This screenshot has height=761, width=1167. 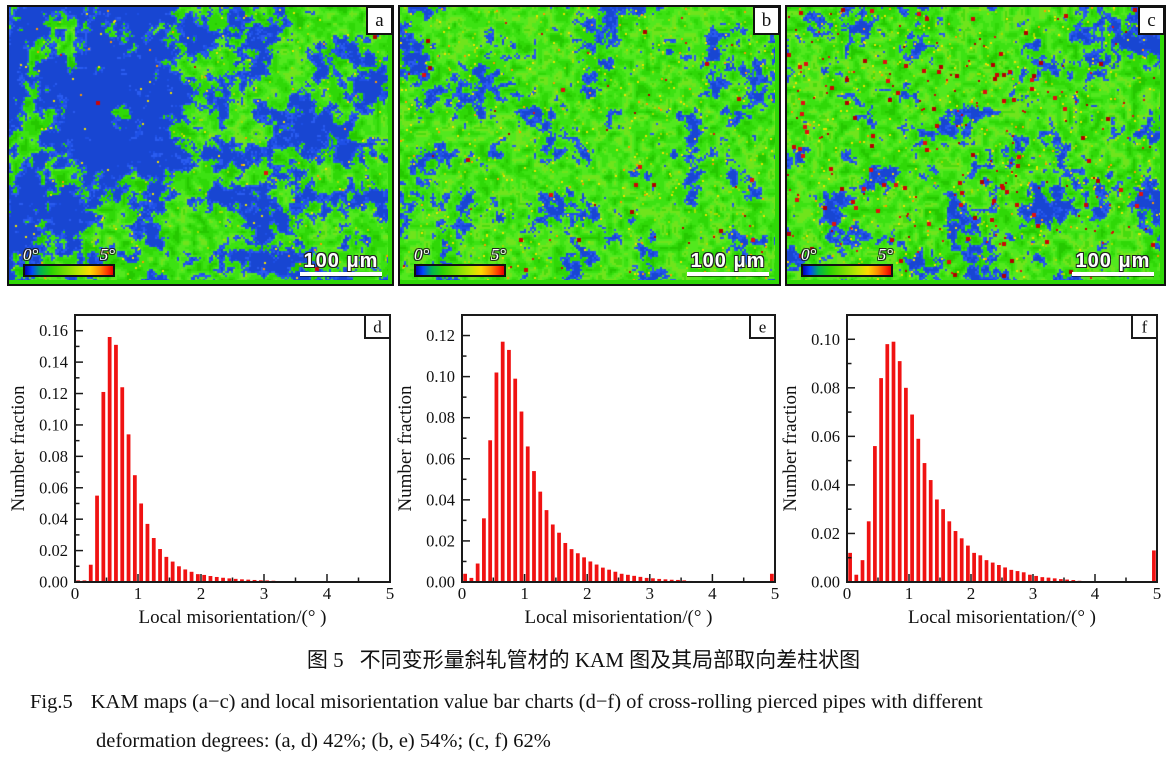 I want to click on colorbar-a: 0° 5°, so click(x=69, y=261).